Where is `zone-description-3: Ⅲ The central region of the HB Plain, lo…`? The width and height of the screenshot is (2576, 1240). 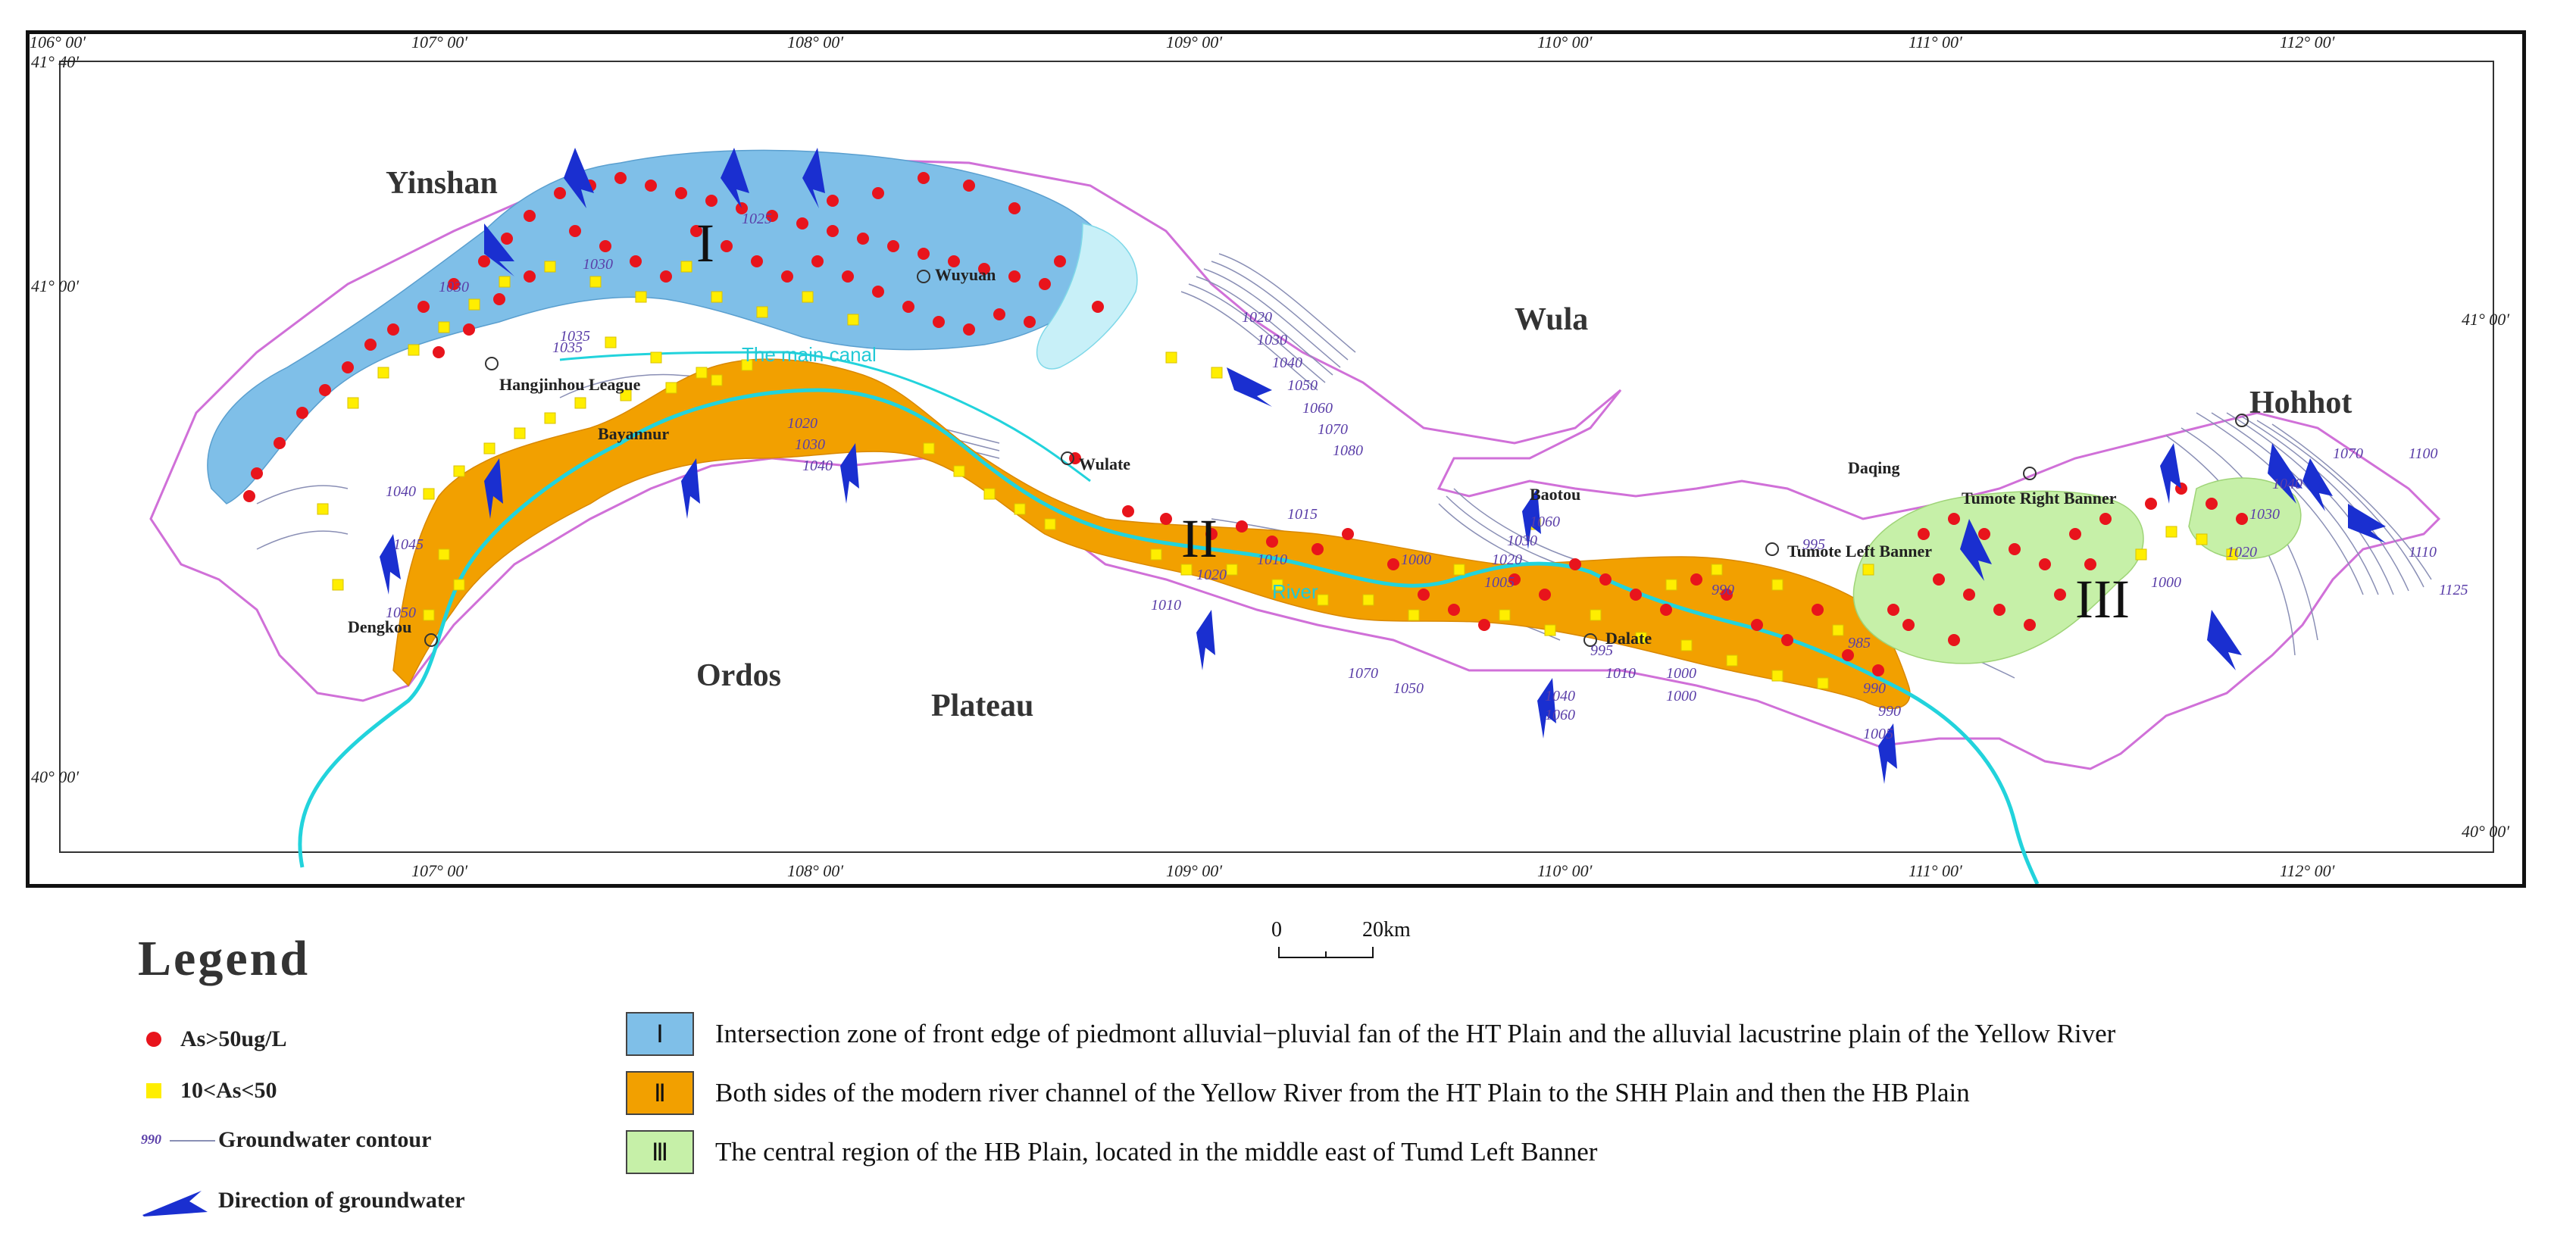
zone-description-3: Ⅲ The central region of the HB Plain, lo… is located at coordinates (1111, 1152).